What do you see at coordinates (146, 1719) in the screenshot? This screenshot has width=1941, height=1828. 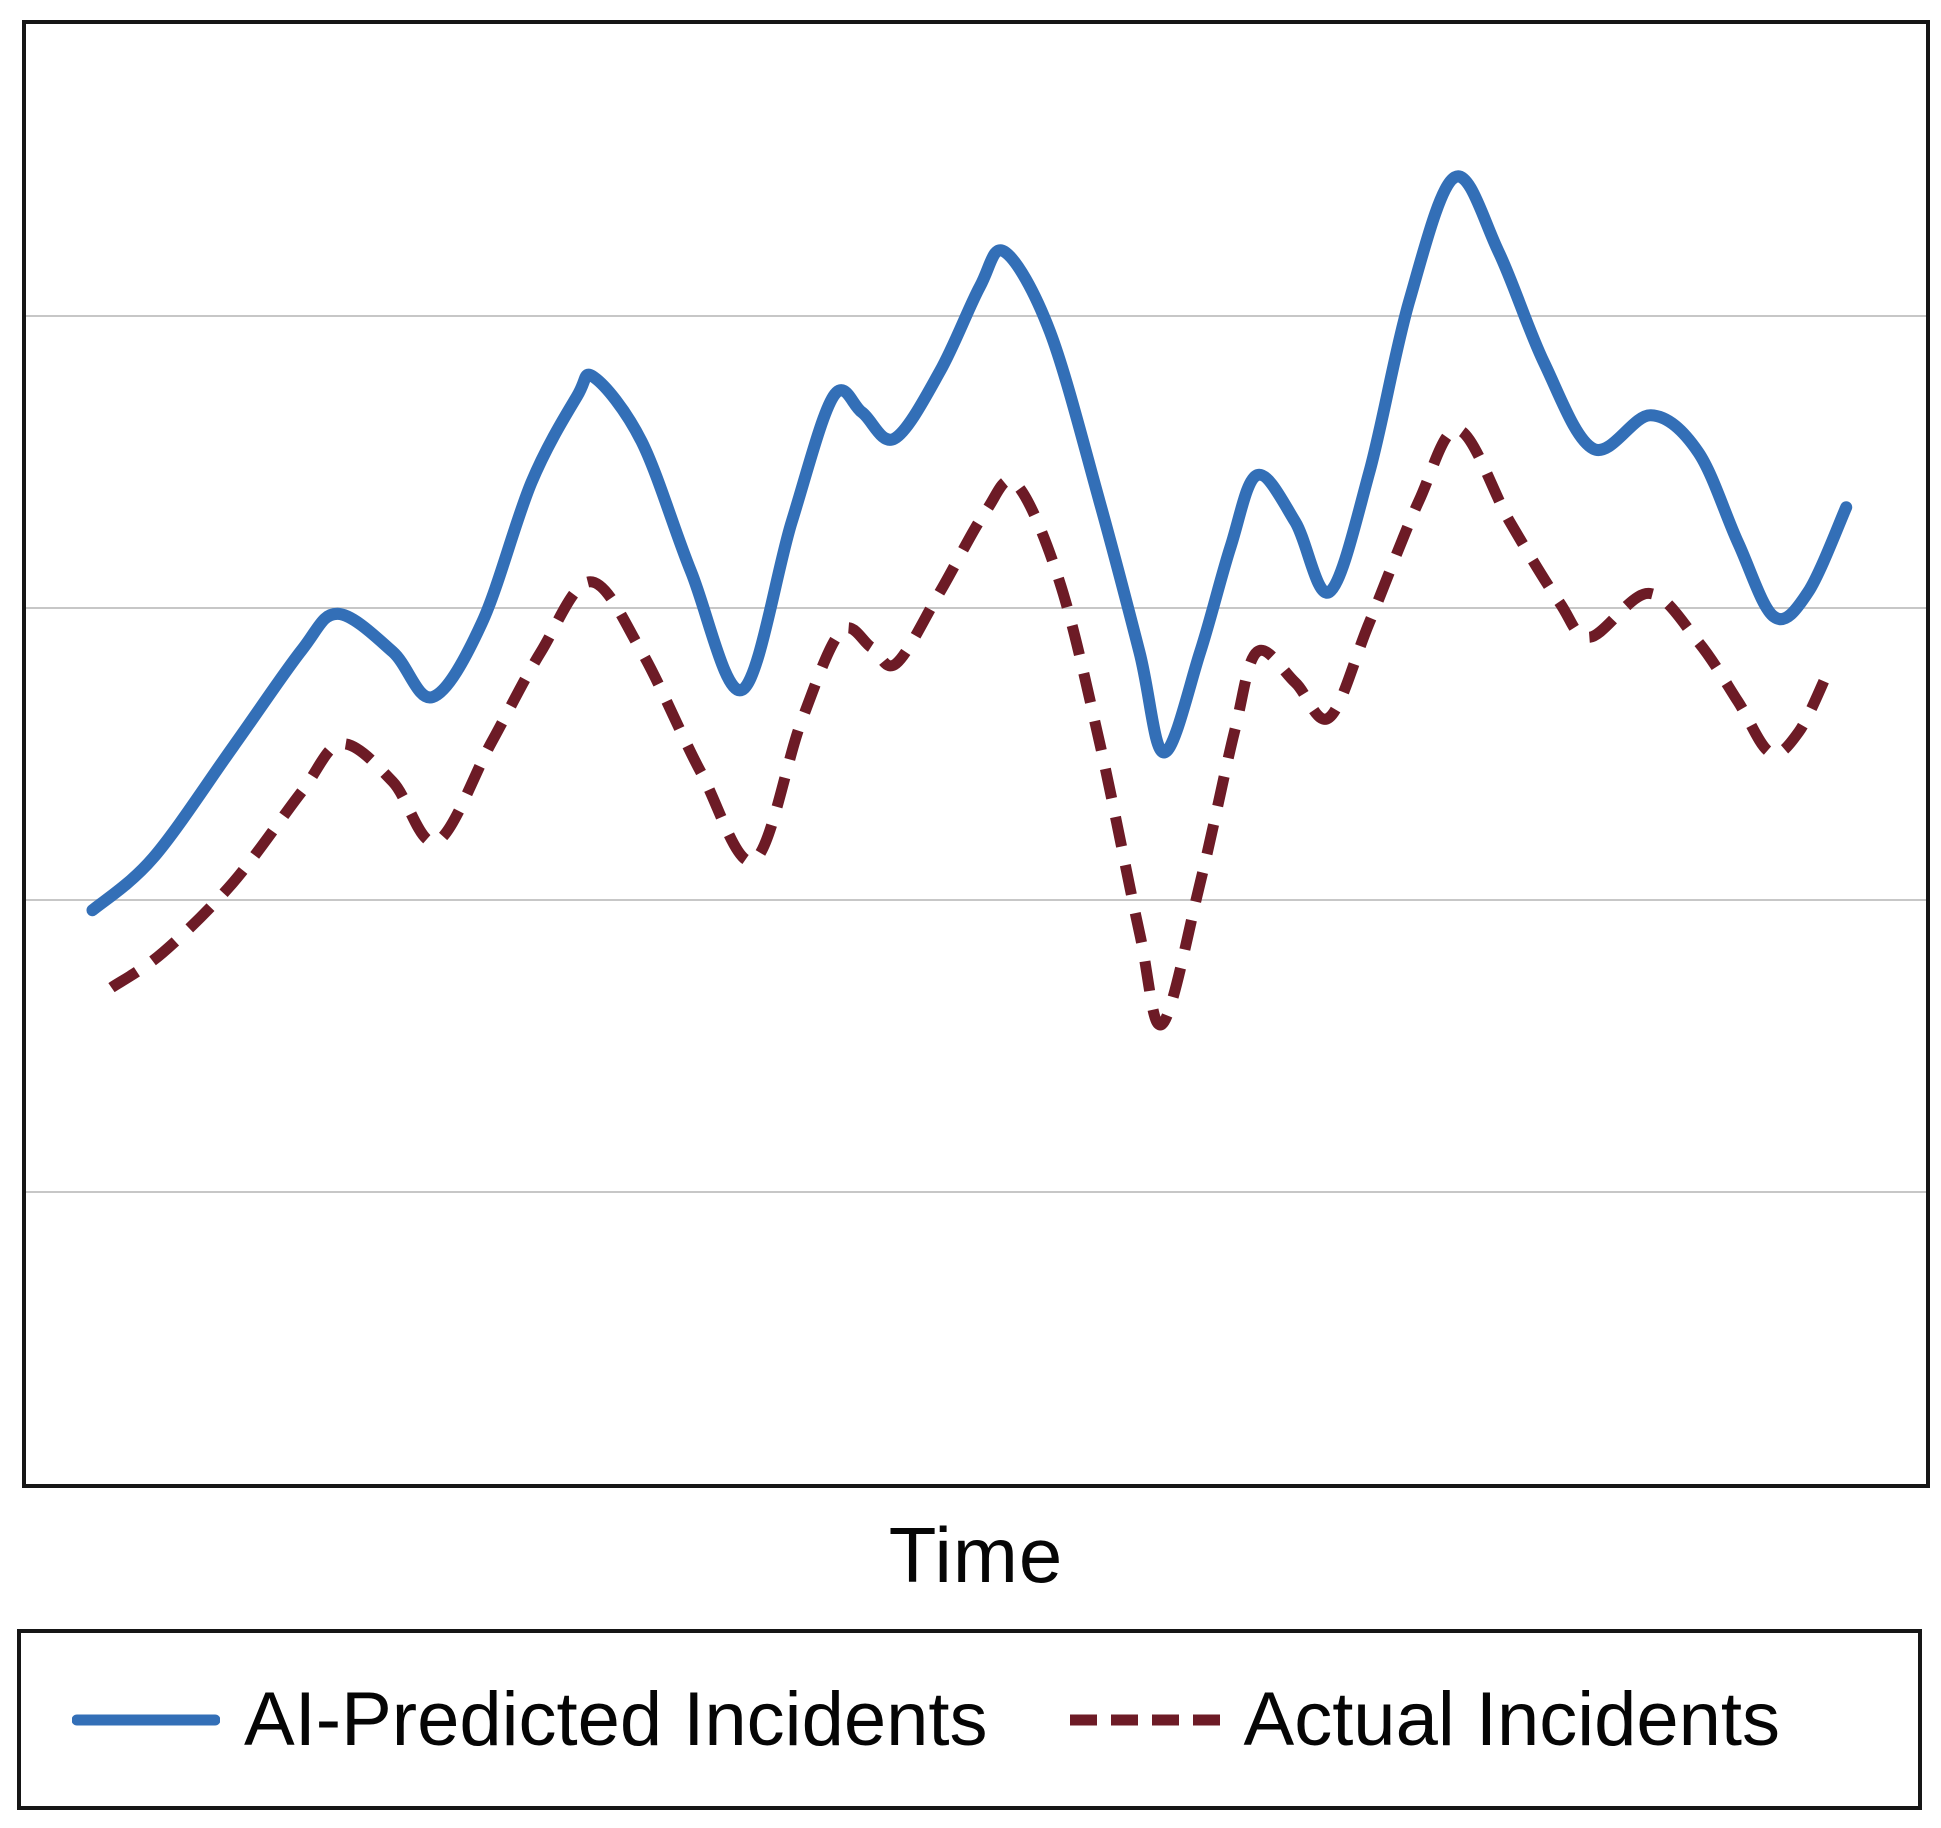 I see `legend-line-solid-icon` at bounding box center [146, 1719].